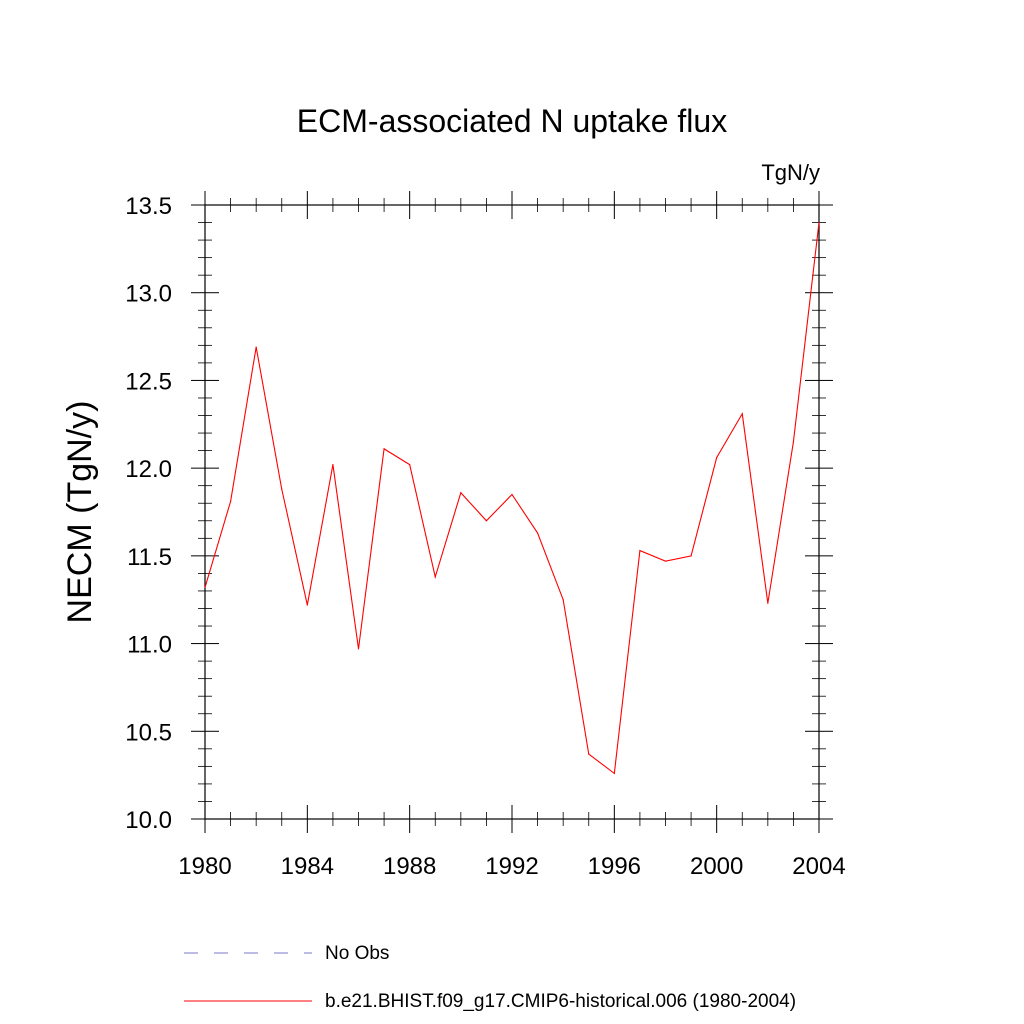  Describe the element at coordinates (790, 172) in the screenshot. I see `units-label: TgN/y` at that location.